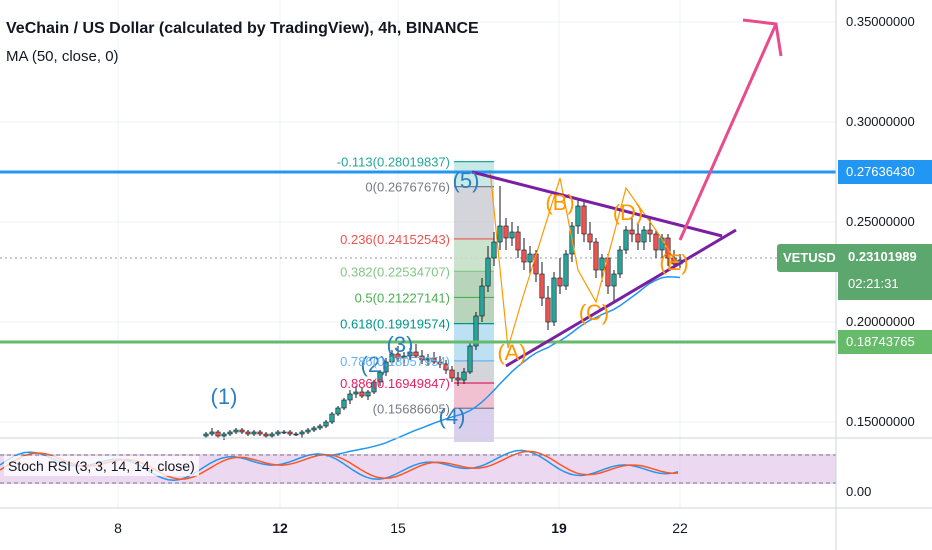 The width and height of the screenshot is (932, 550). I want to click on impulse-wave-label: (4), so click(452, 416).